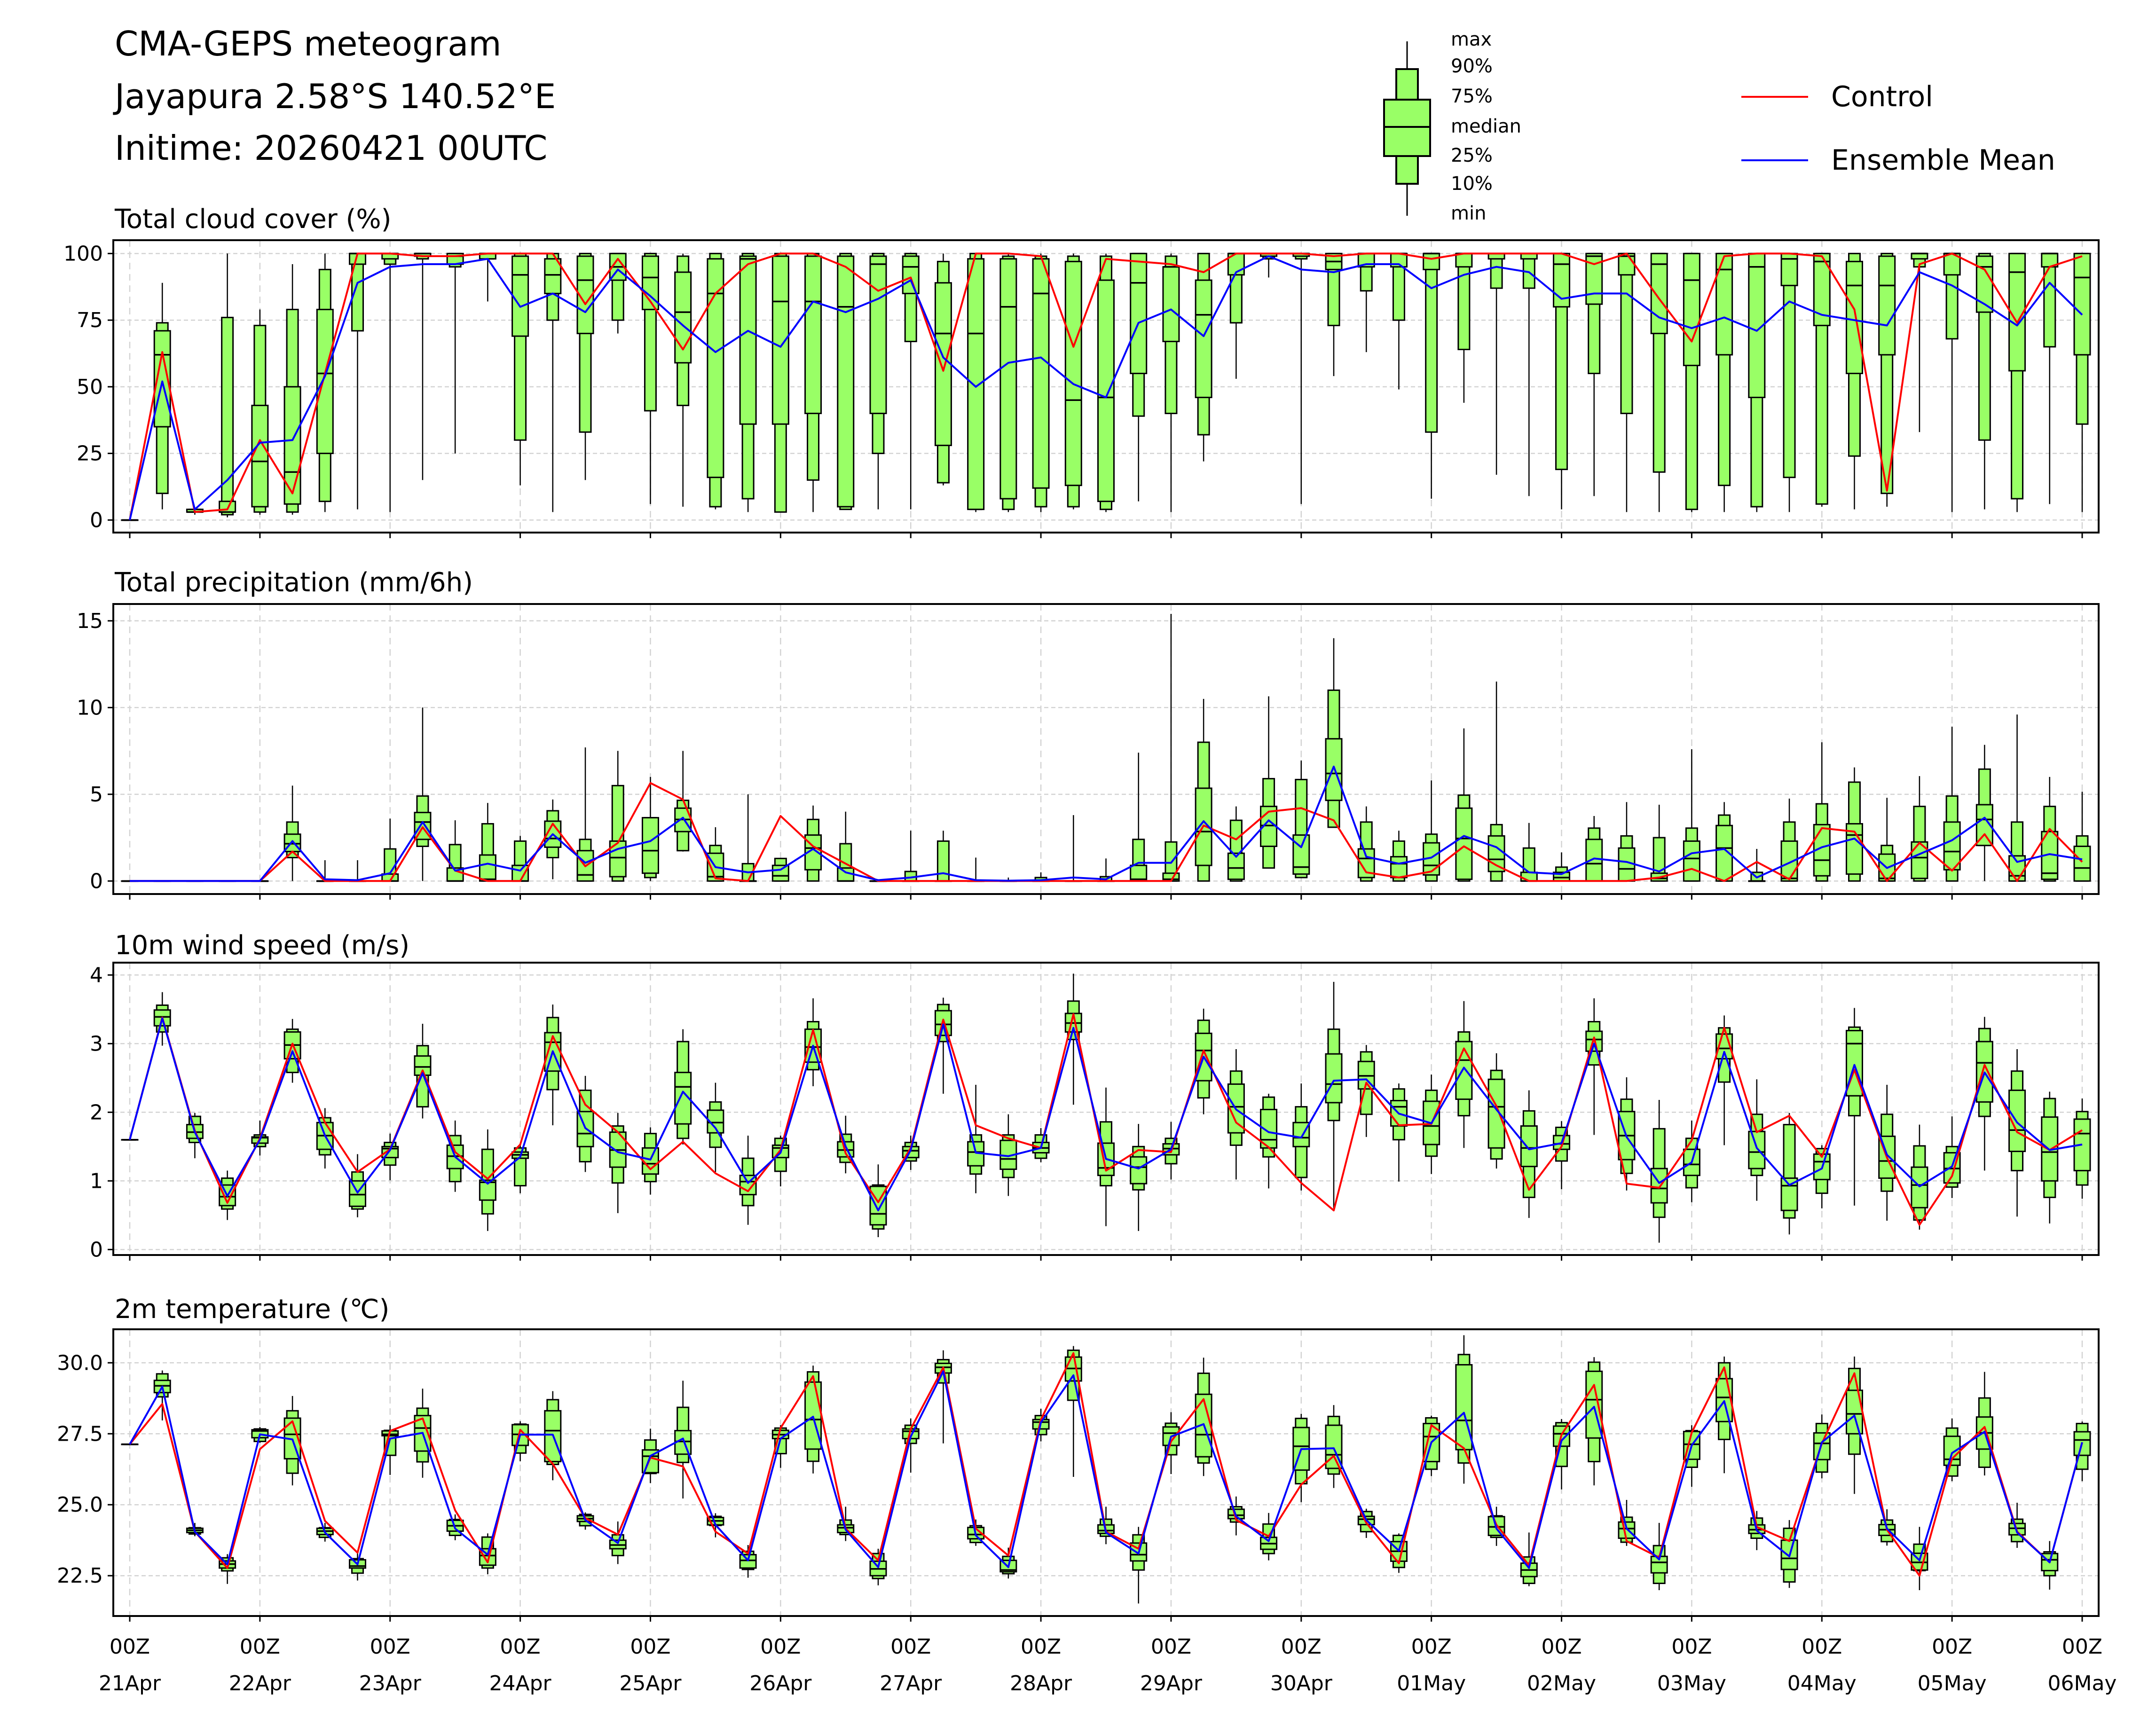  I want to click on y-tick-label: 0, so click(96, 881).